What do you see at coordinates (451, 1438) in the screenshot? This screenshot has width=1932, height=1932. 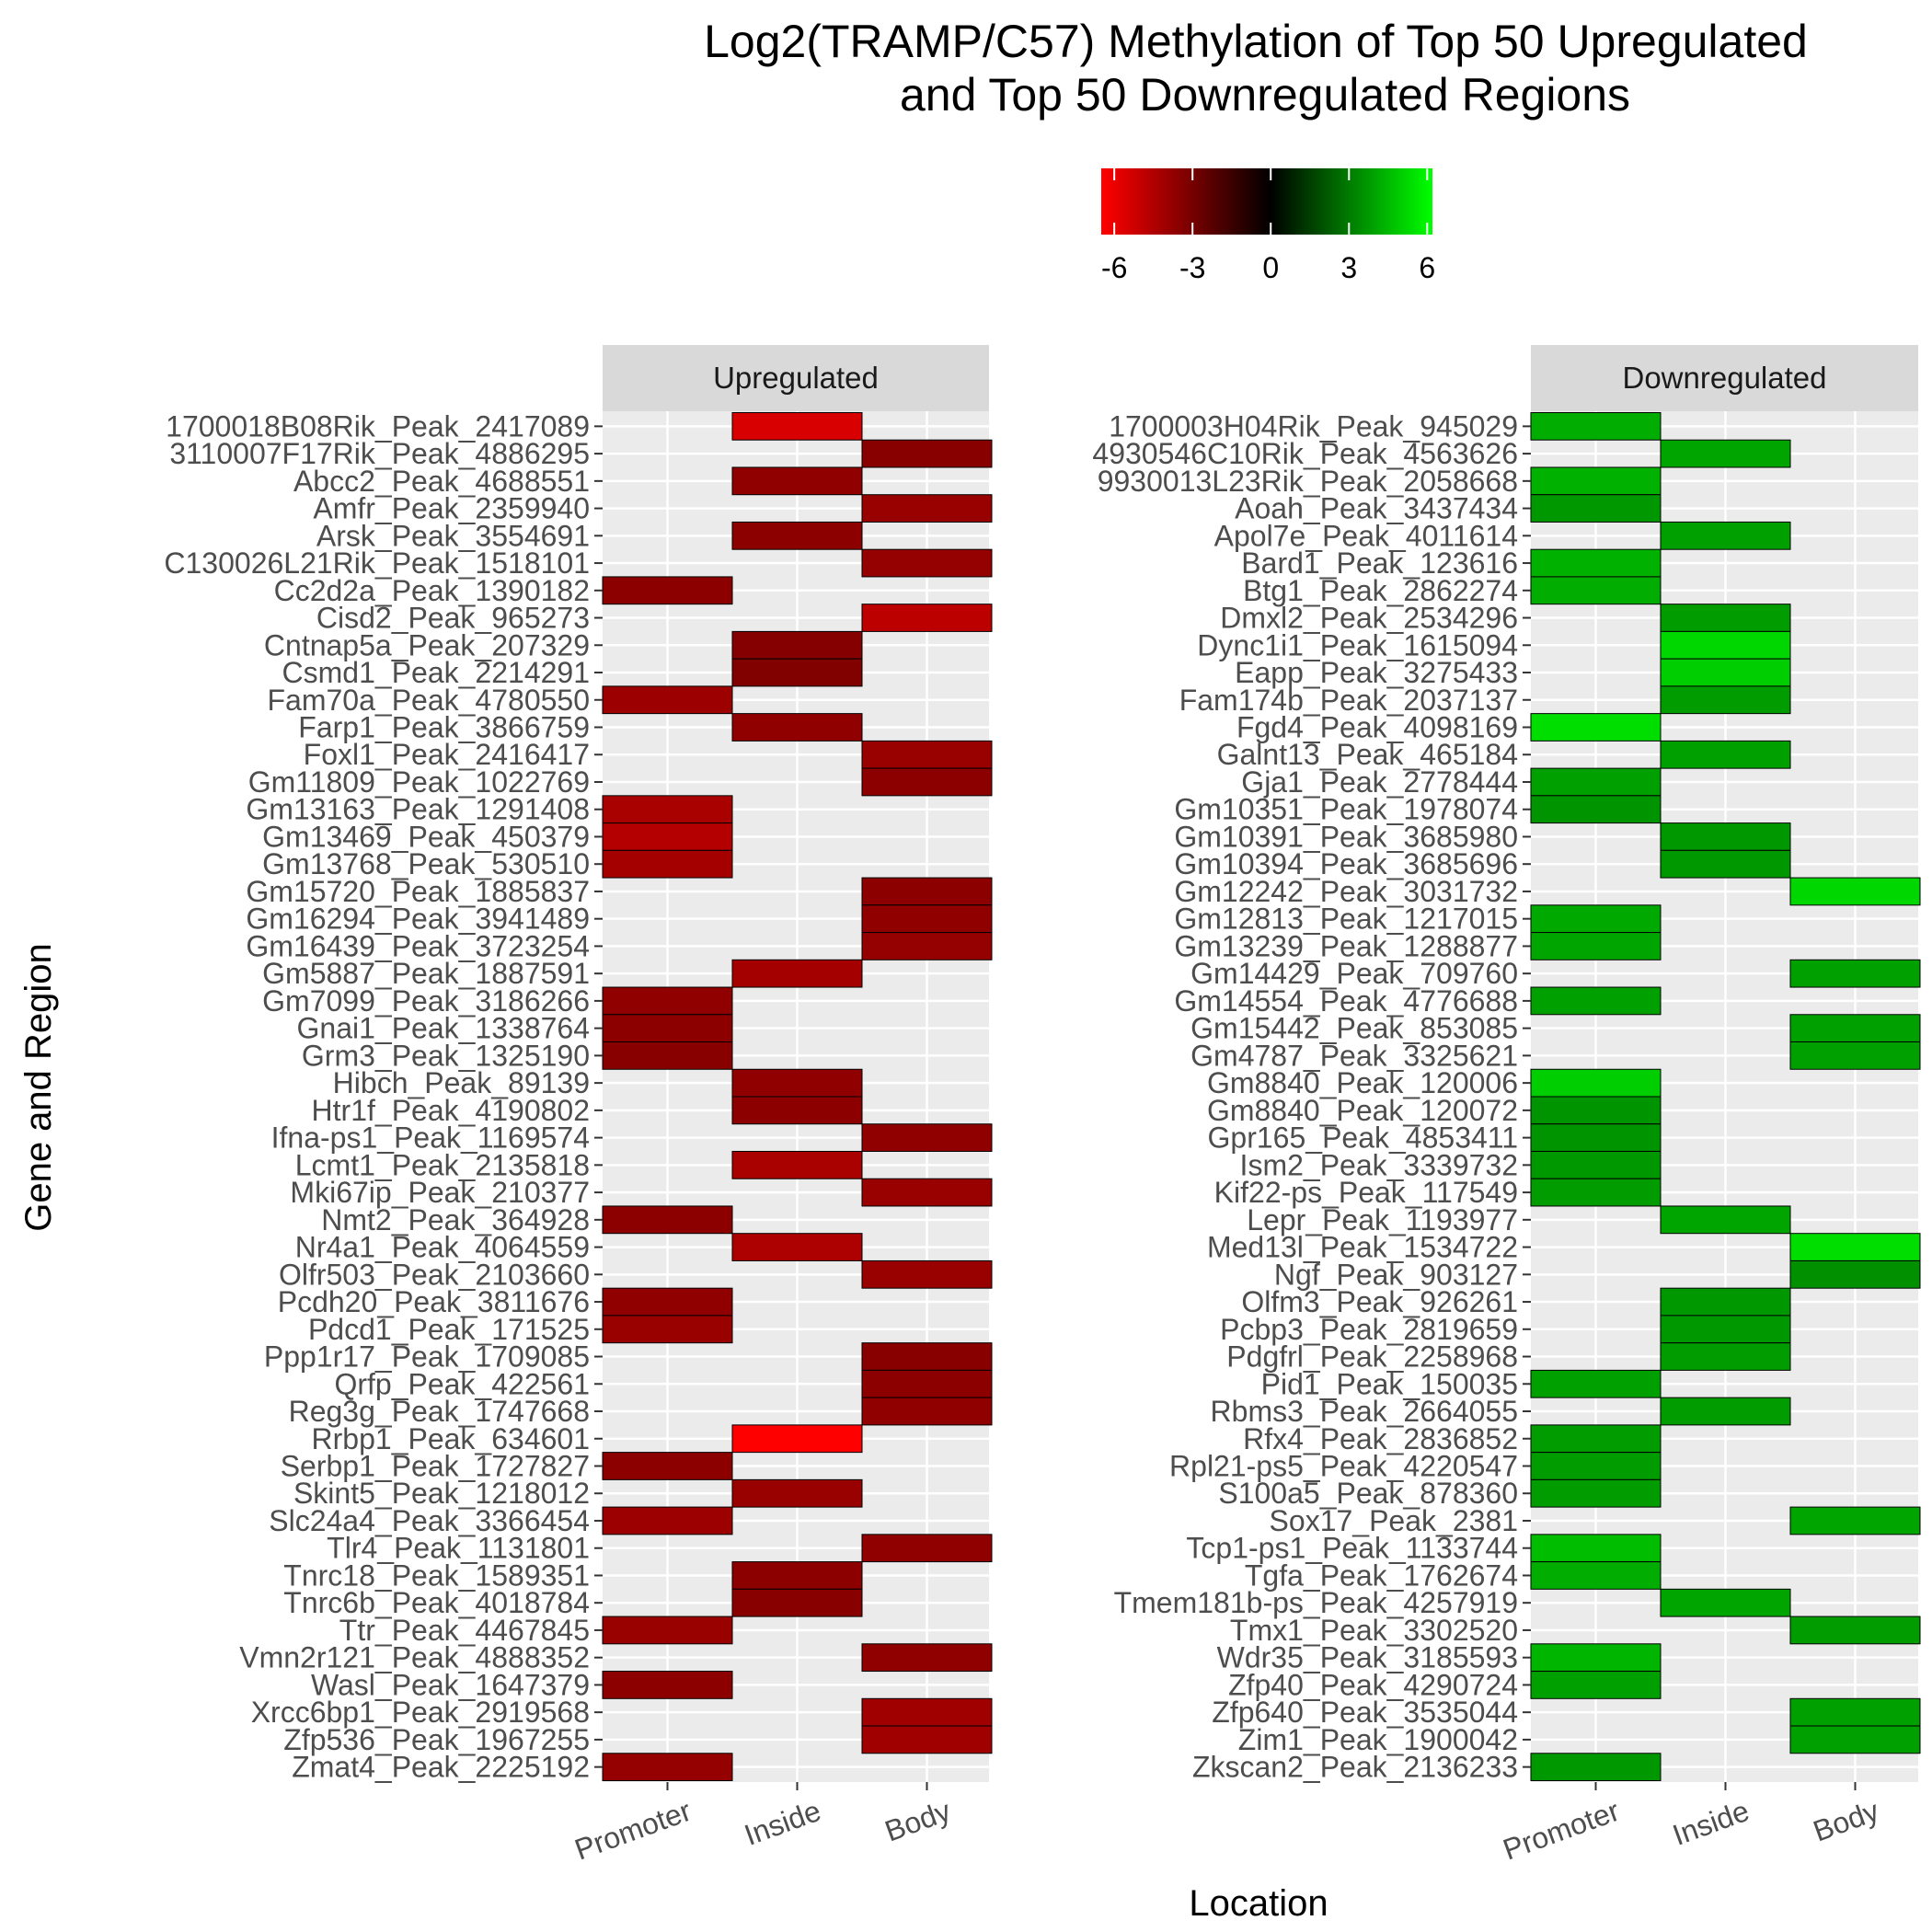 I see `y-tick-label: Rrbp1_Peak_634601` at bounding box center [451, 1438].